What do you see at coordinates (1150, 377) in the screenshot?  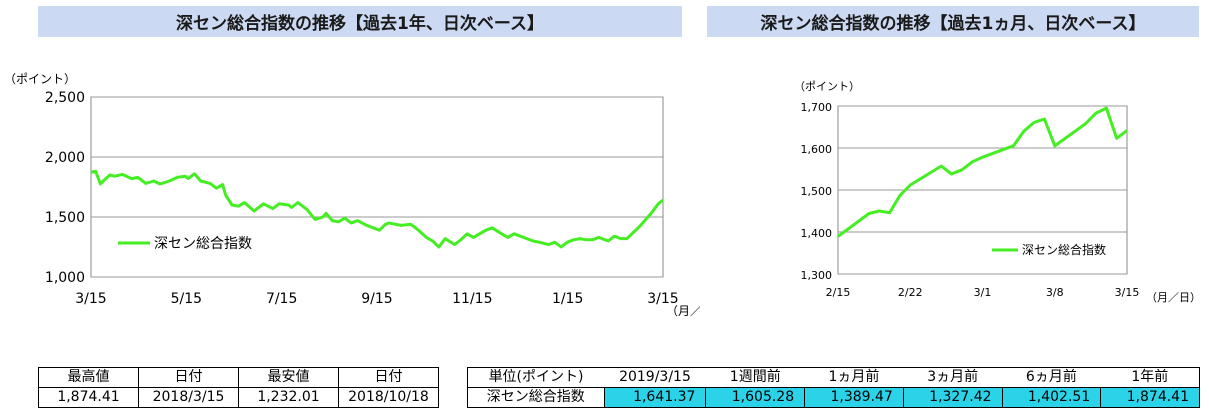 I see `header-1year: 1年前` at bounding box center [1150, 377].